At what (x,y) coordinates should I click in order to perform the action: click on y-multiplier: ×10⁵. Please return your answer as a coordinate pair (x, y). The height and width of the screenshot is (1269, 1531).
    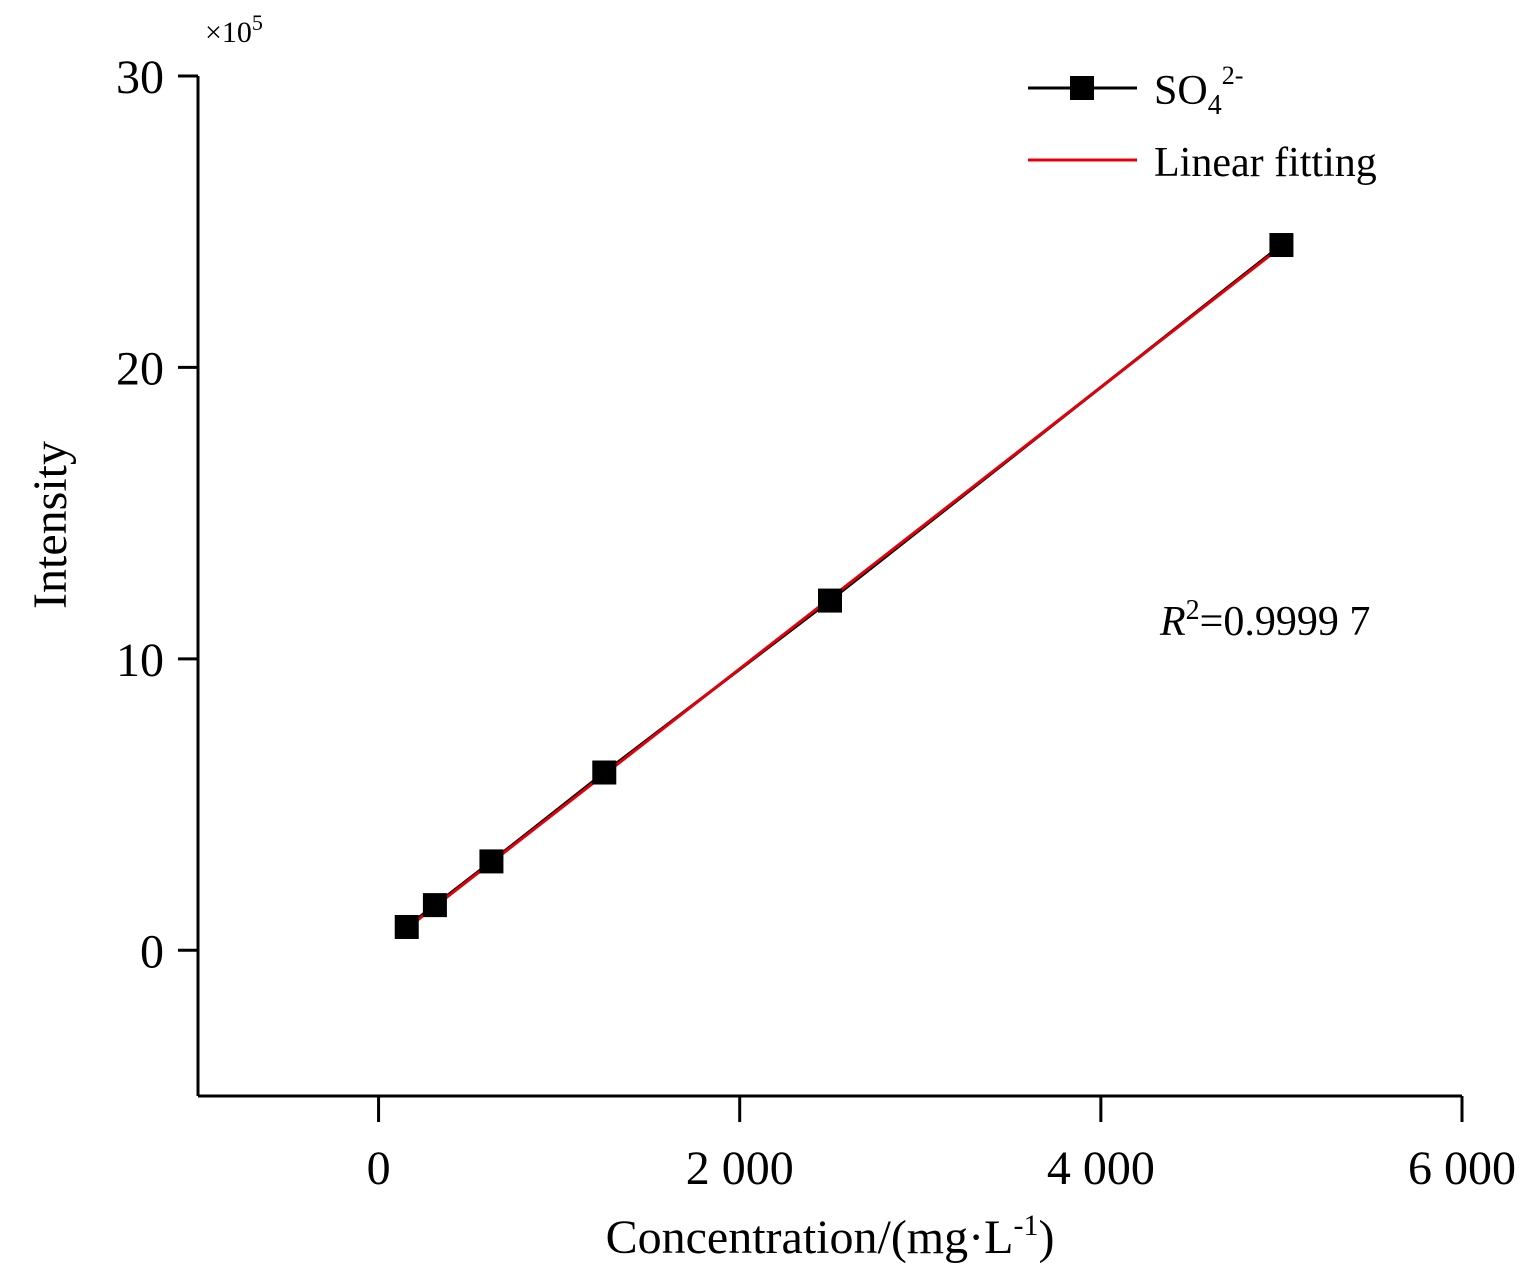
    Looking at the image, I should click on (234, 29).